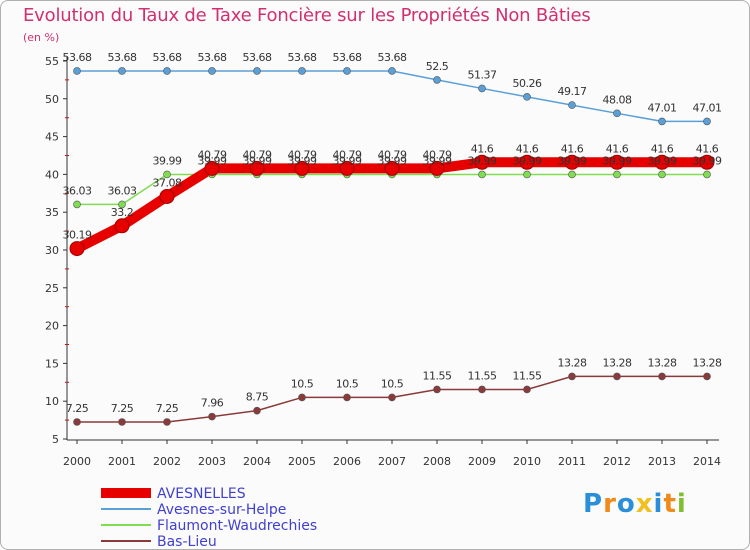 This screenshot has height=550, width=750. What do you see at coordinates (527, 461) in the screenshot?
I see `x-tick-label: 2010` at bounding box center [527, 461].